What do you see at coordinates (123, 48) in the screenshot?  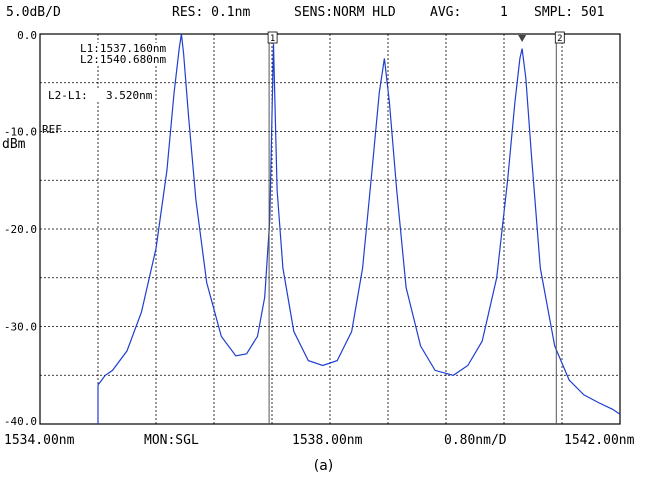 I see `marker-l1-readout: L1:1537.160nm` at bounding box center [123, 48].